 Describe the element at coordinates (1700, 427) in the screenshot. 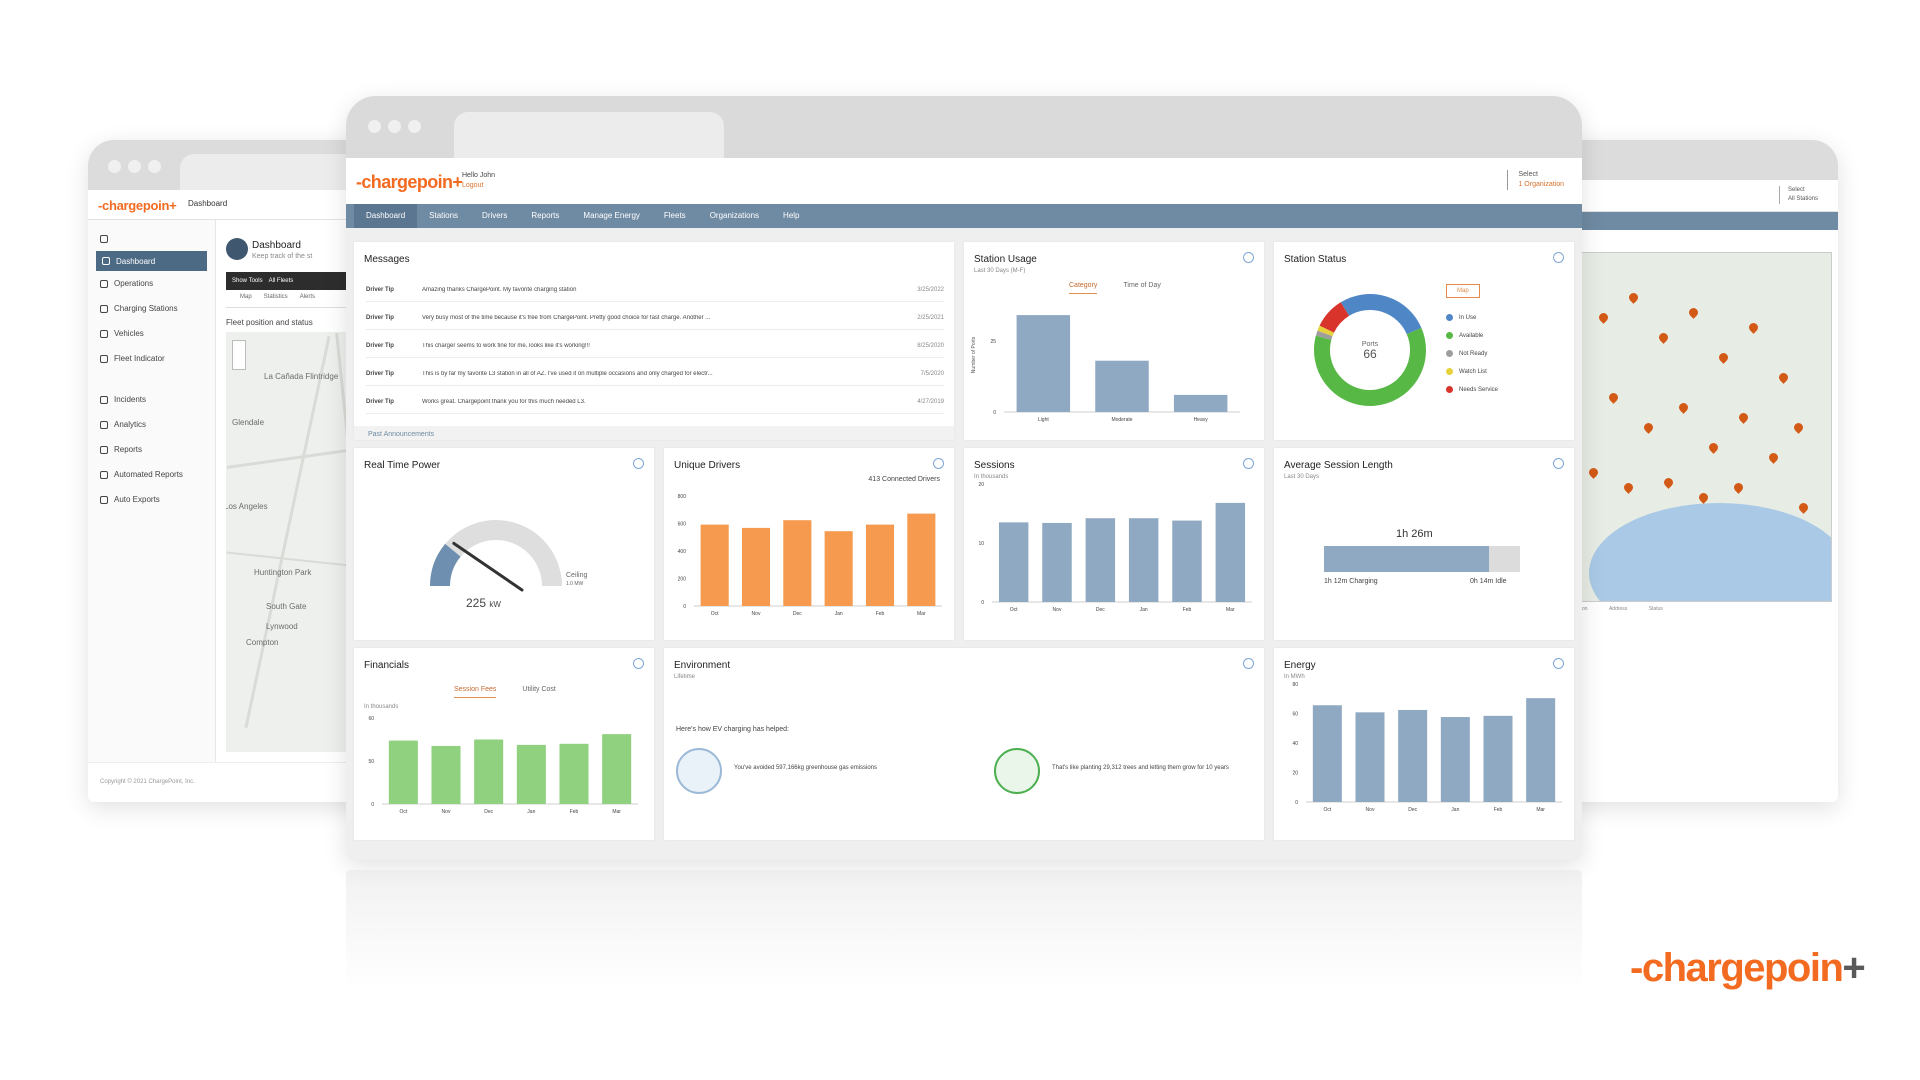

I see `stations-map` at that location.